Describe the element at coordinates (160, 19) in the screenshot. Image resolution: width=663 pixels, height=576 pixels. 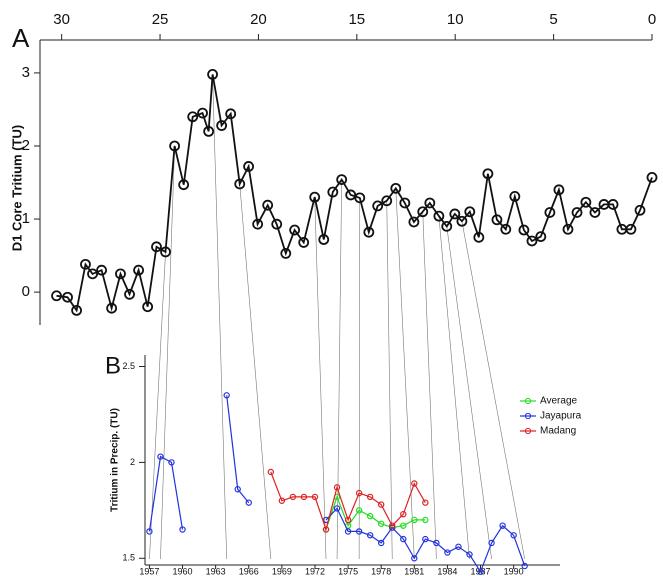
I see `x-tick-label: 25` at that location.